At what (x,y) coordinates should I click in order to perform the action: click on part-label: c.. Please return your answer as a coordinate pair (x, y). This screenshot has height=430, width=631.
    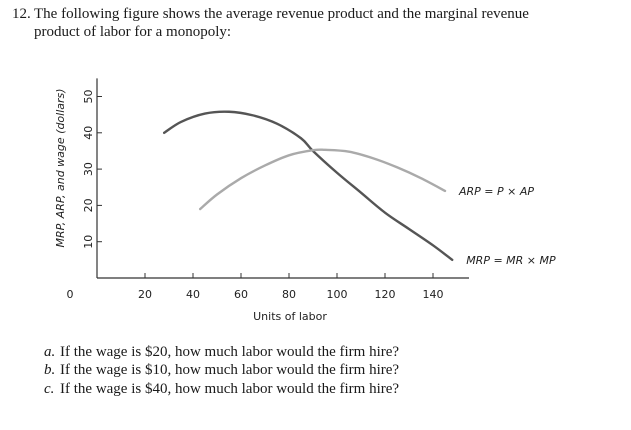
    Looking at the image, I should click on (49, 389).